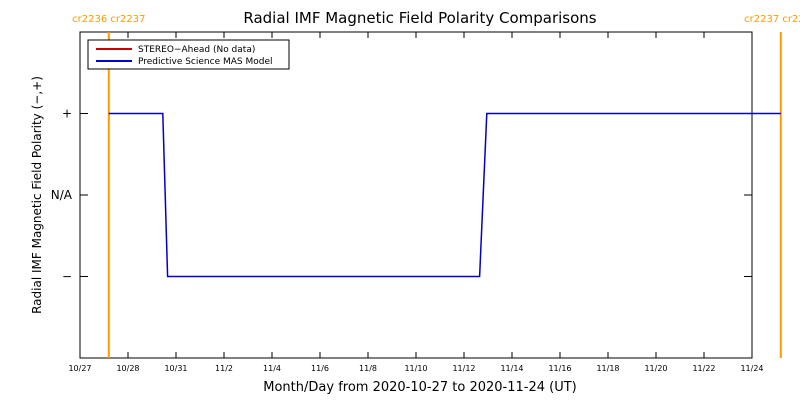  Describe the element at coordinates (320, 368) in the screenshot. I see `x-tick-label: 11/6` at that location.